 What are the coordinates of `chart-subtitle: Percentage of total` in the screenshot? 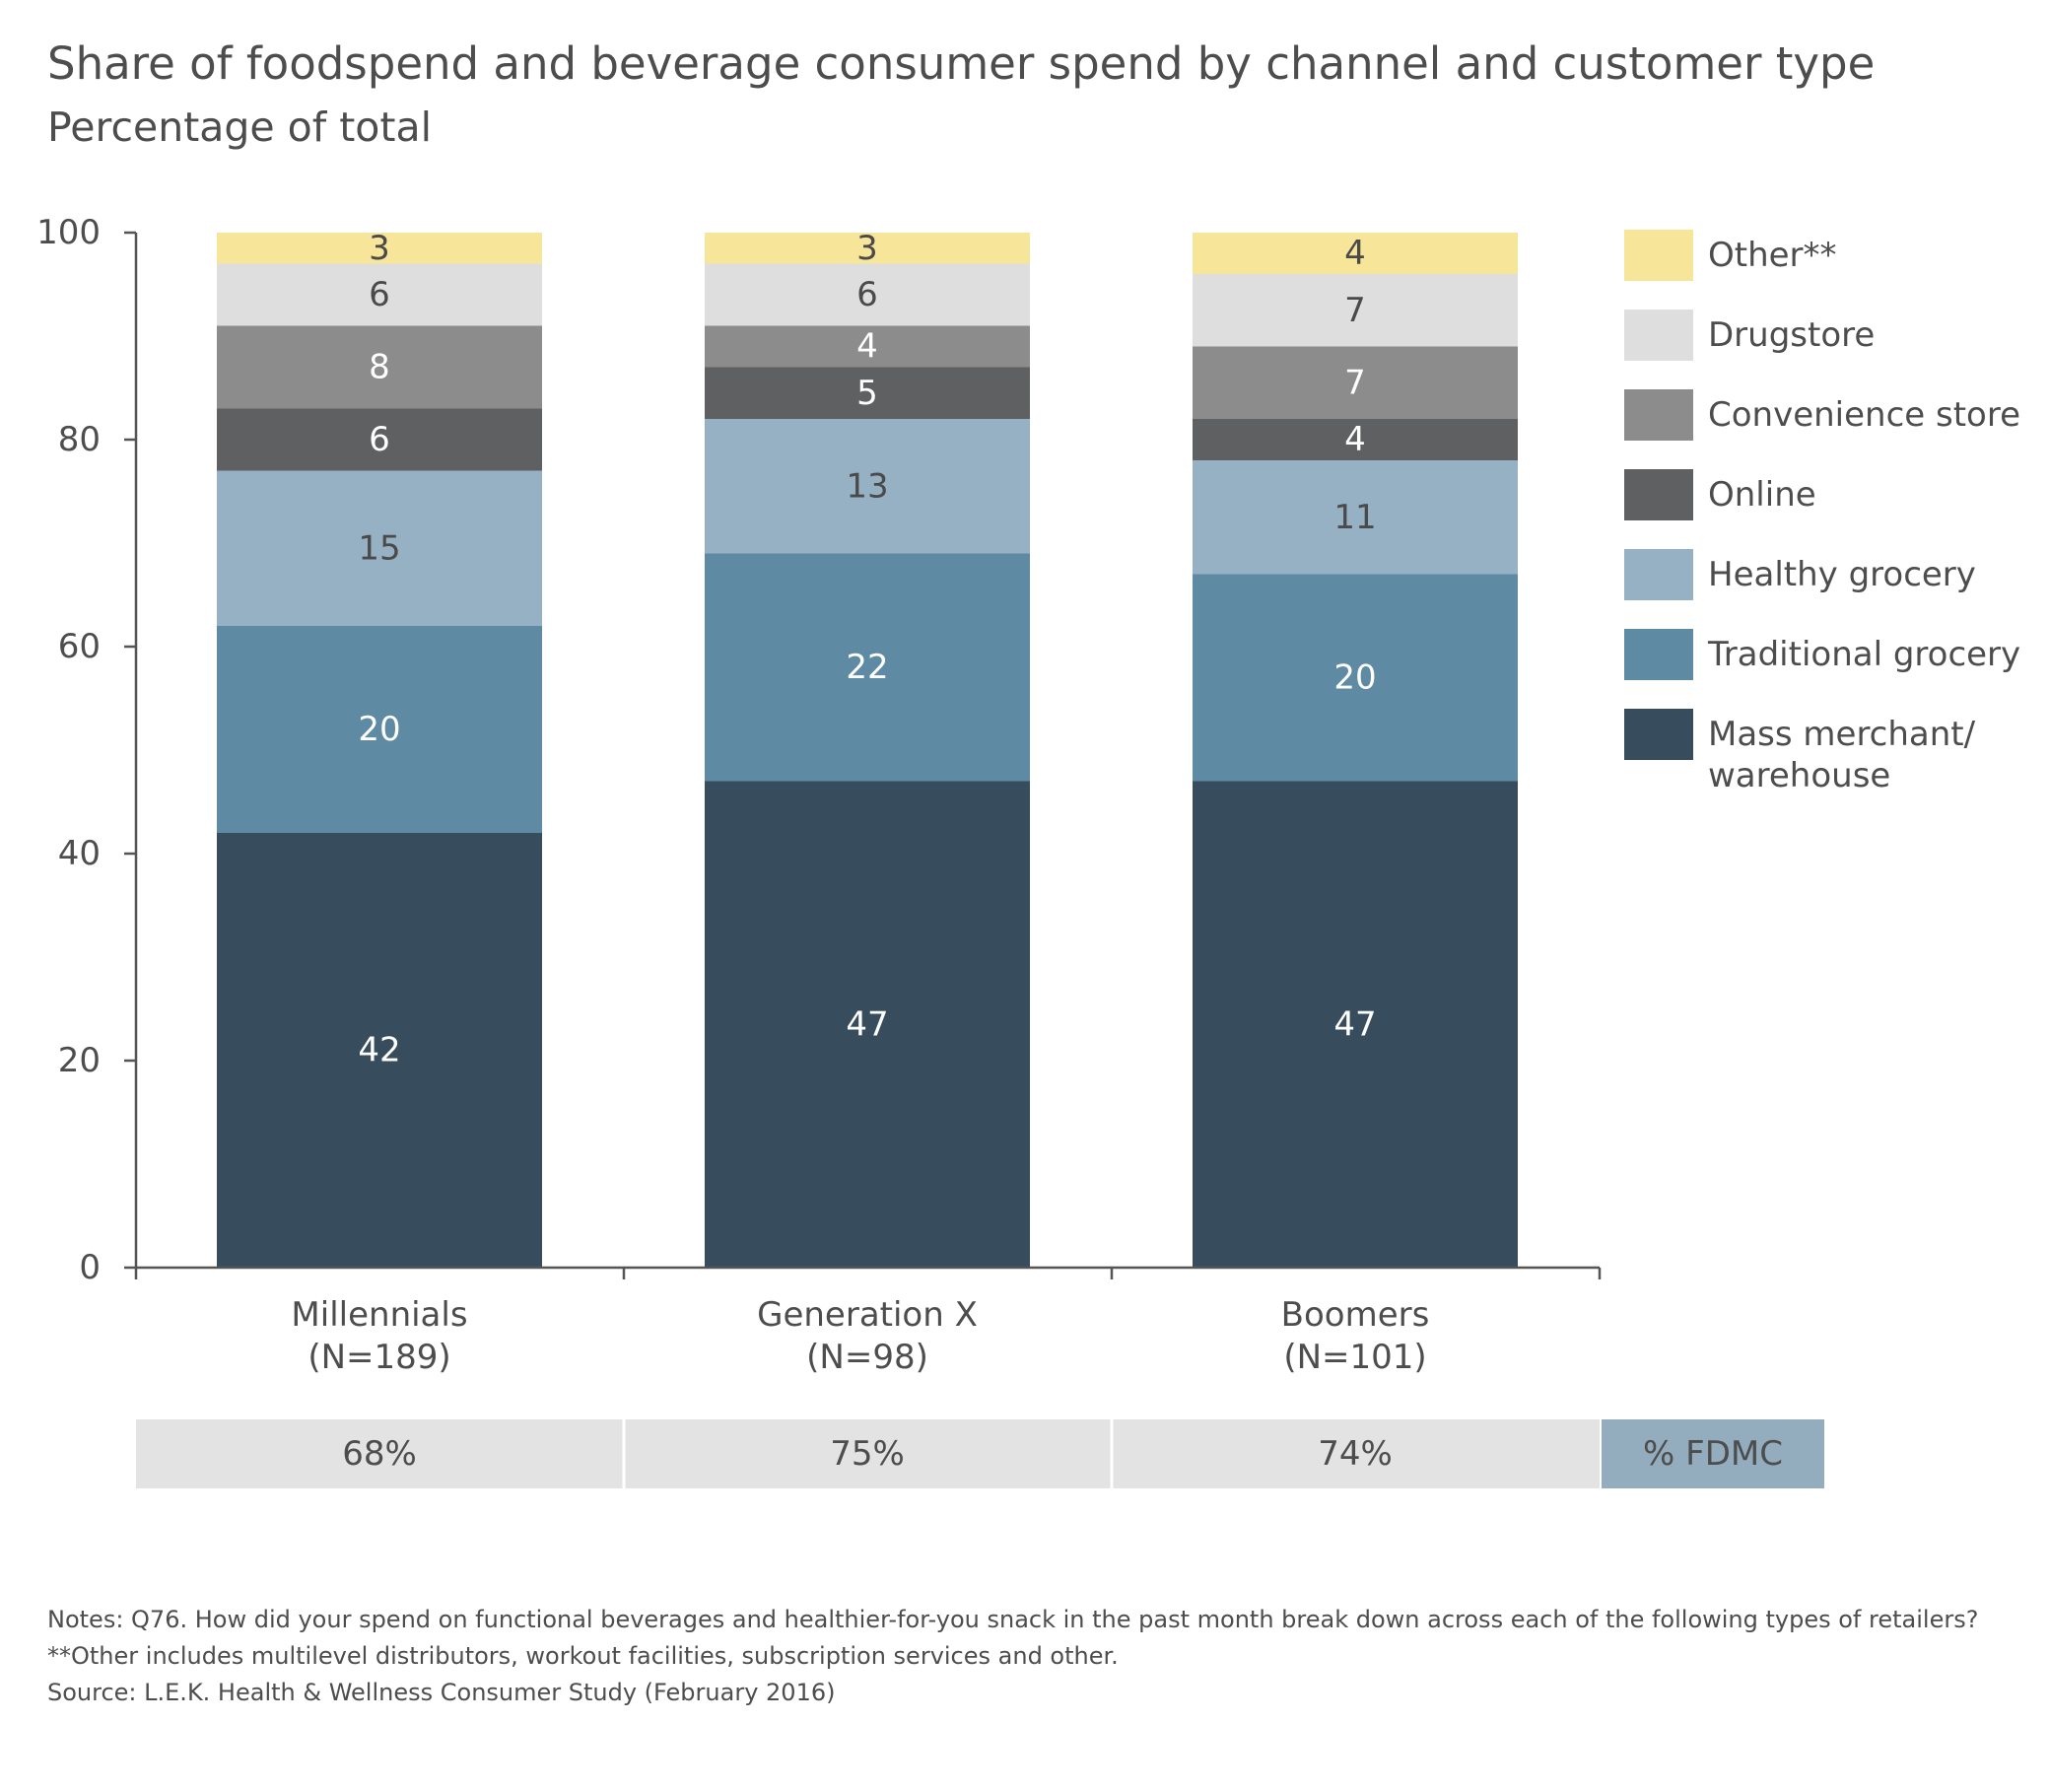 It's located at (239, 127).